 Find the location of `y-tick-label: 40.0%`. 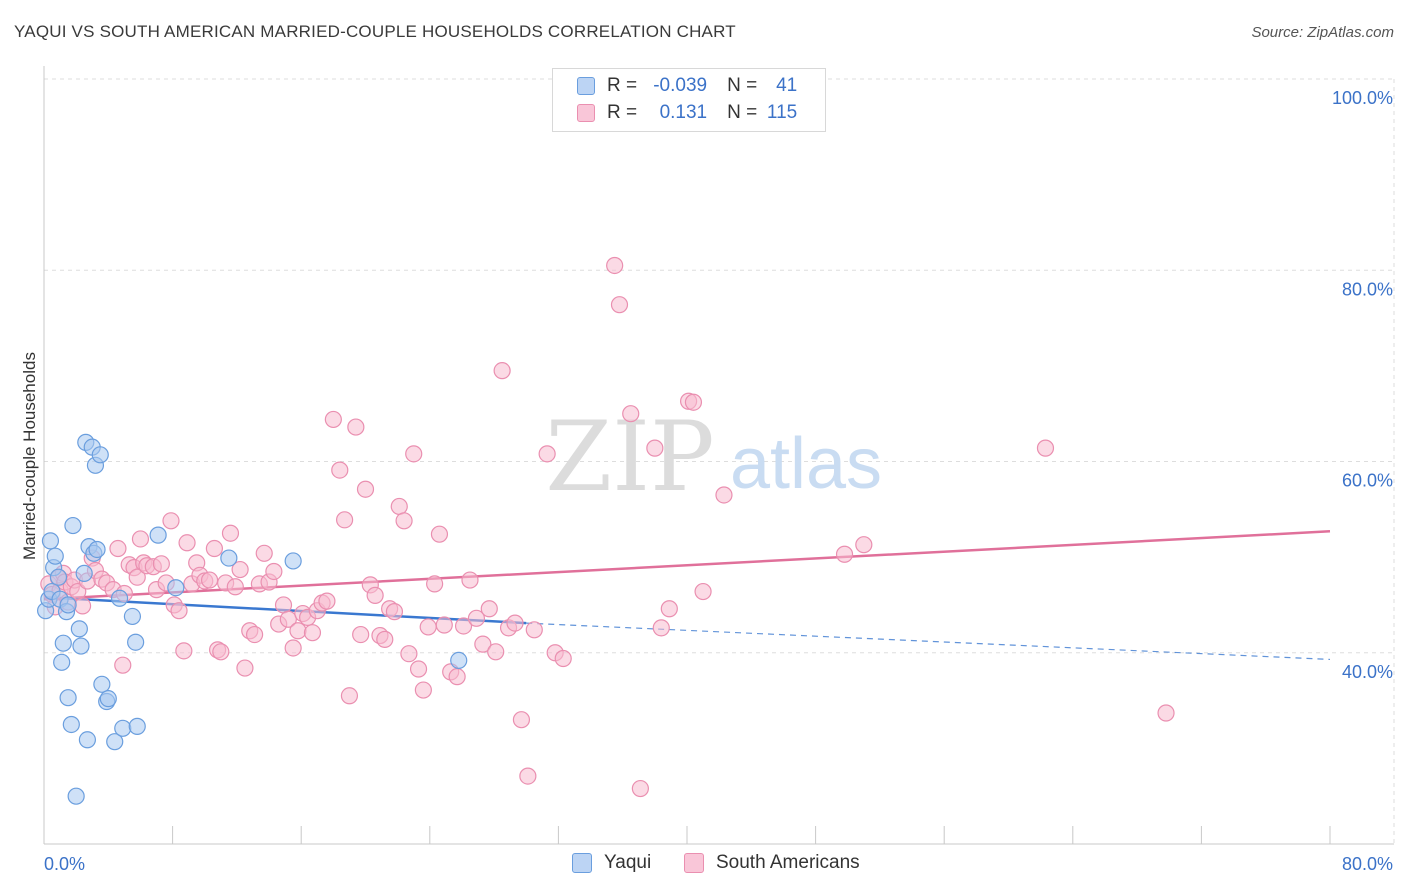

y-tick-label: 40.0% is located at coordinates (1367, 672).